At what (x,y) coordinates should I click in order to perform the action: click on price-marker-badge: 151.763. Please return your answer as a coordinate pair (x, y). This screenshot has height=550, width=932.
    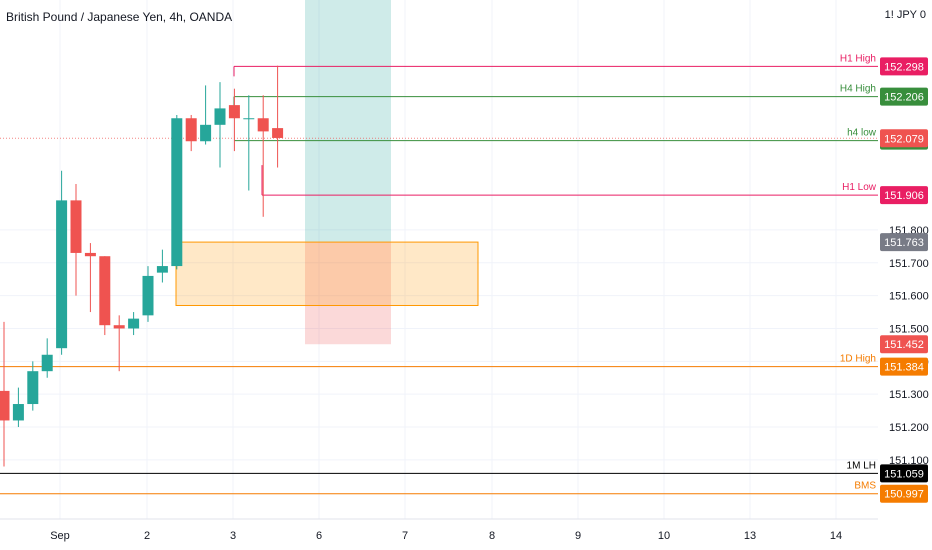
    Looking at the image, I should click on (904, 243).